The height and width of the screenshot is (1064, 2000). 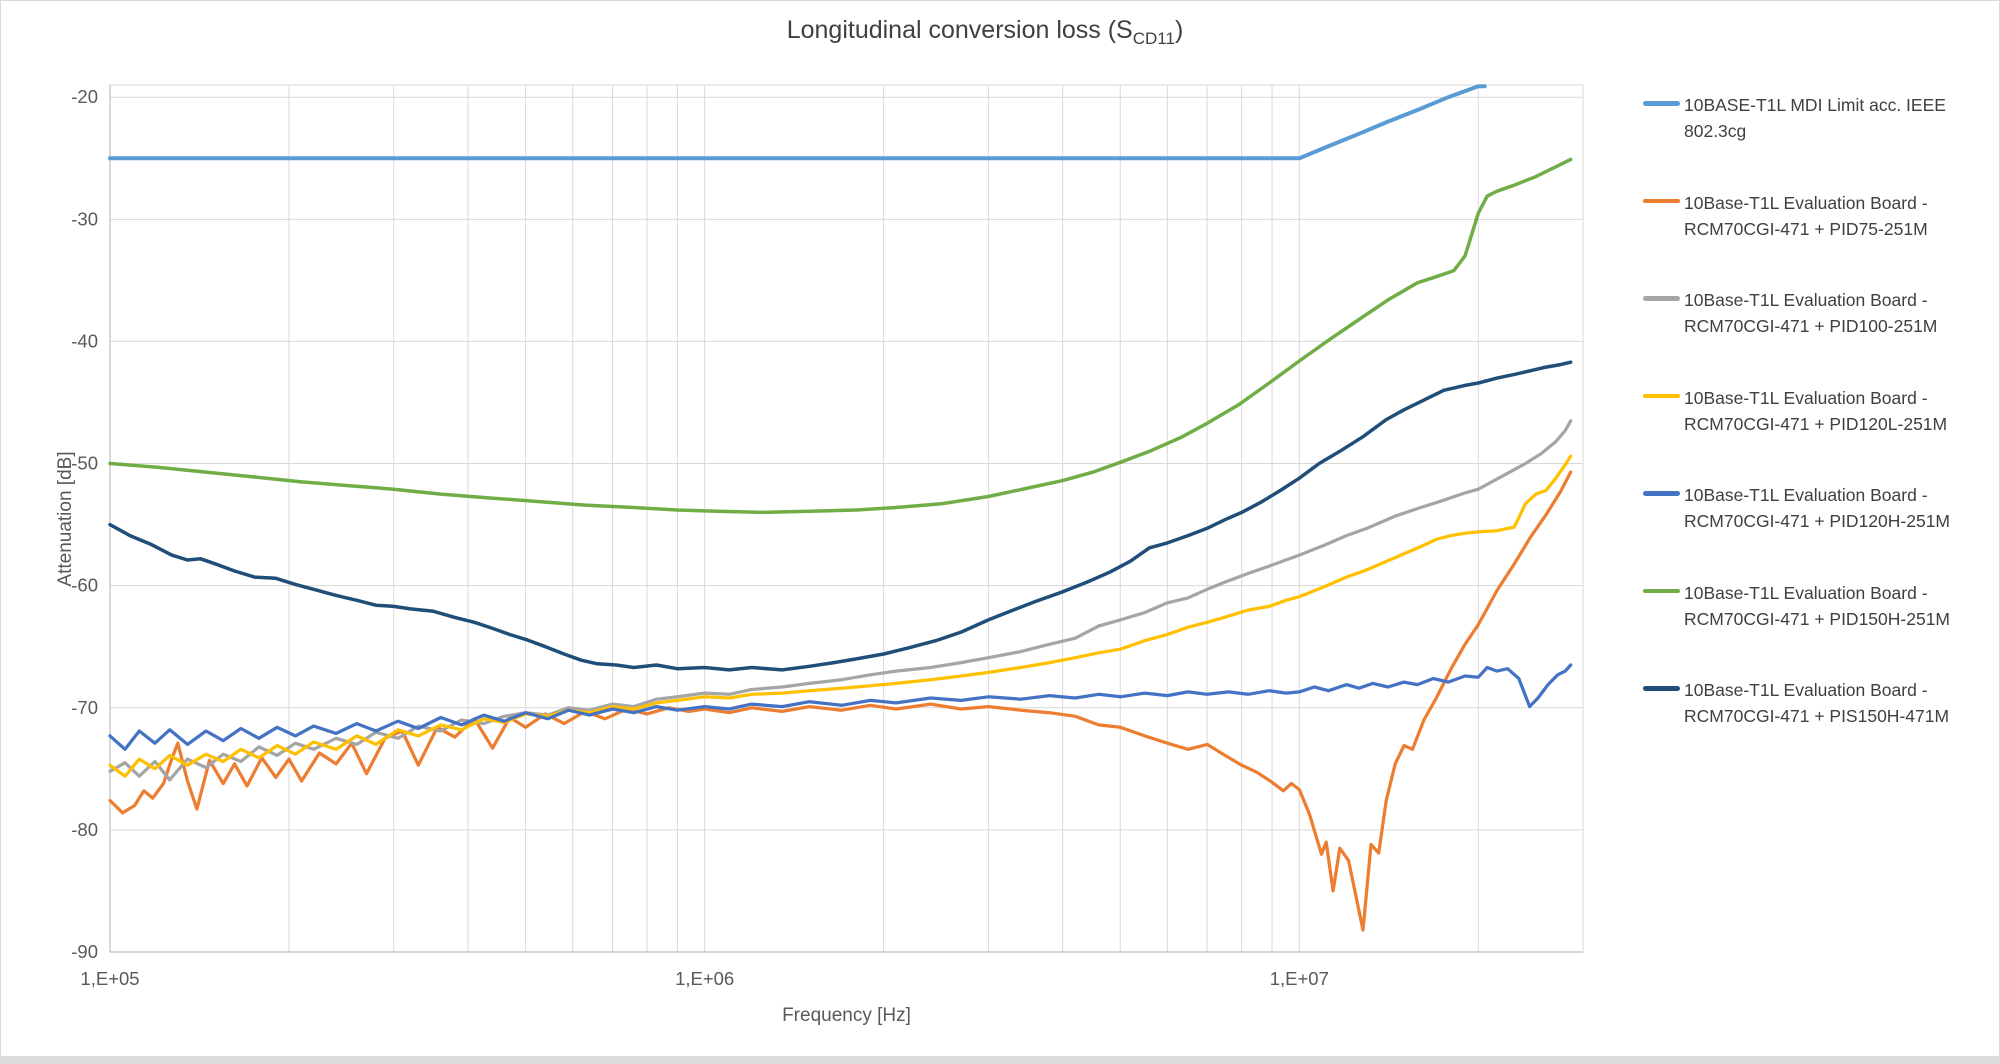 What do you see at coordinates (84, 707) in the screenshot?
I see `y-tick-label: -70` at bounding box center [84, 707].